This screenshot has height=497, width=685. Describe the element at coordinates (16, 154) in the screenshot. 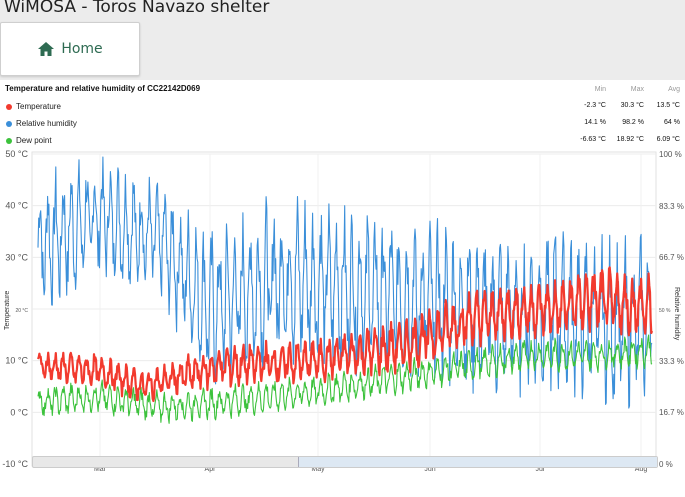

I see `left-tick-label: 50 °C` at that location.